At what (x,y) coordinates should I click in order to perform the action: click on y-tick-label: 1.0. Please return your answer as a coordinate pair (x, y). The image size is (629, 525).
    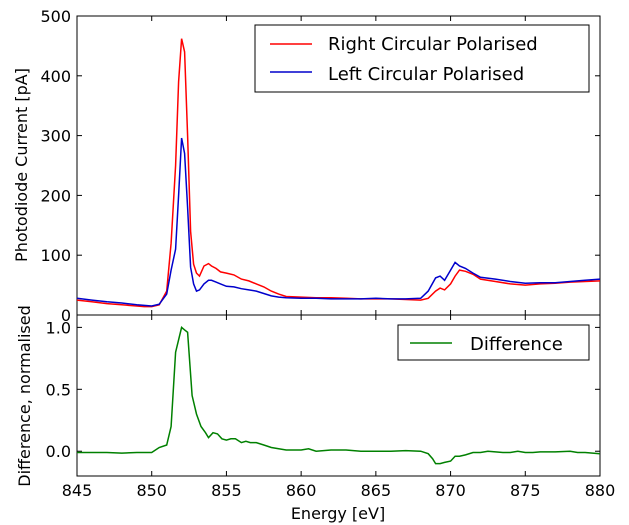
    Looking at the image, I should click on (58, 327).